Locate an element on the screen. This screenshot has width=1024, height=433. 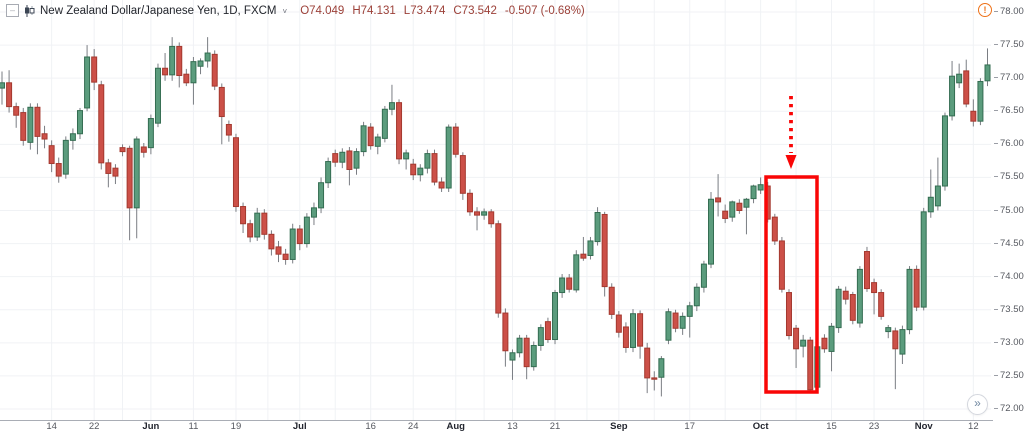
price-tick-label: 77.500 is located at coordinates (1009, 44).